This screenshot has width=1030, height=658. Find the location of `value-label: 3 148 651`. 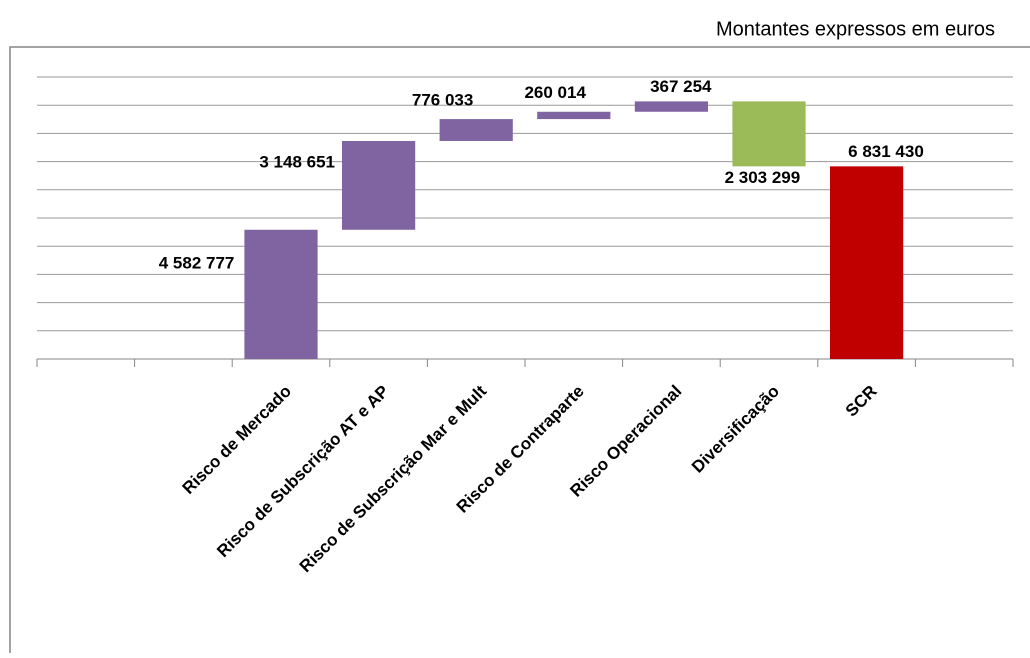

value-label: 3 148 651 is located at coordinates (297, 161).